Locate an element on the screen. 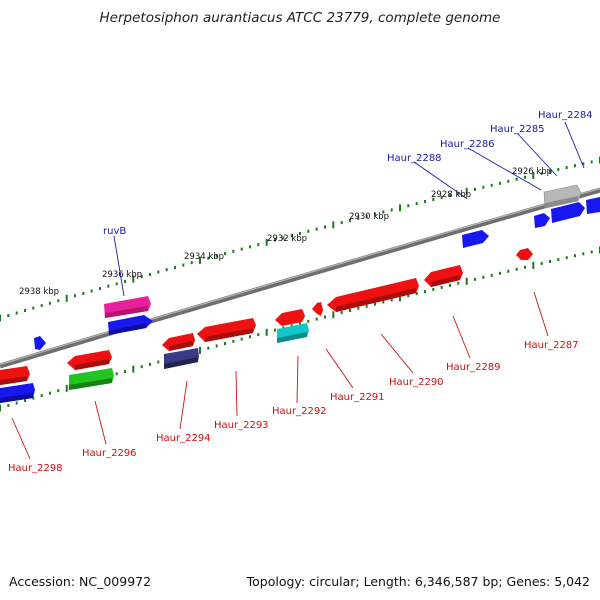  gene-label-haur-2286: Haur_2286 is located at coordinates (467, 144).